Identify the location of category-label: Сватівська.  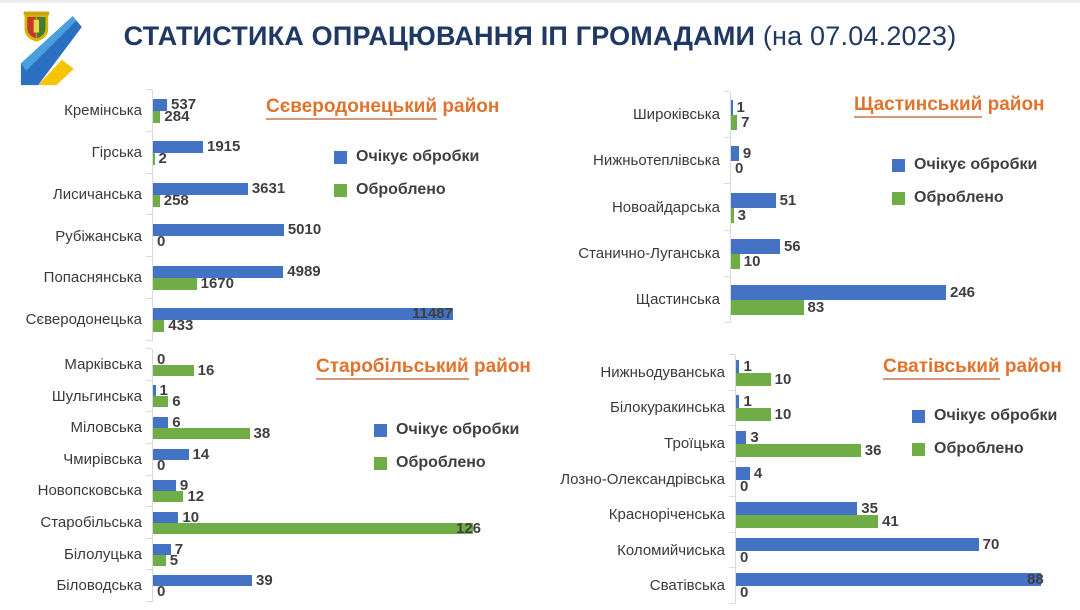
(687, 586).